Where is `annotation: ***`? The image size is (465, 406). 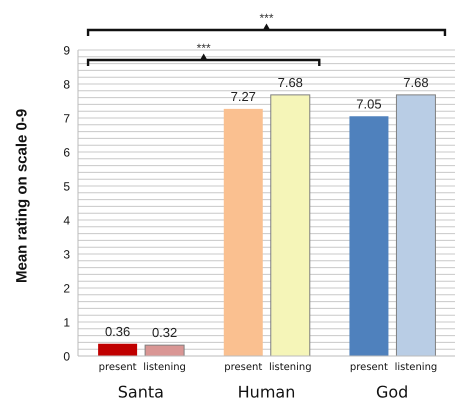
annotation: *** is located at coordinates (203, 48).